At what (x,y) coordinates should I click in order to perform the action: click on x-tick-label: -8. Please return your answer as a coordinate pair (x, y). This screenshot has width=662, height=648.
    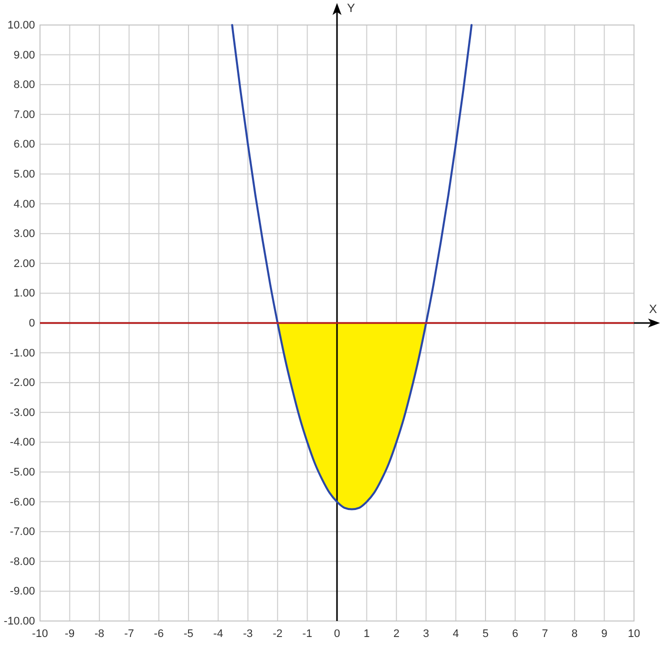
    Looking at the image, I should click on (99, 634).